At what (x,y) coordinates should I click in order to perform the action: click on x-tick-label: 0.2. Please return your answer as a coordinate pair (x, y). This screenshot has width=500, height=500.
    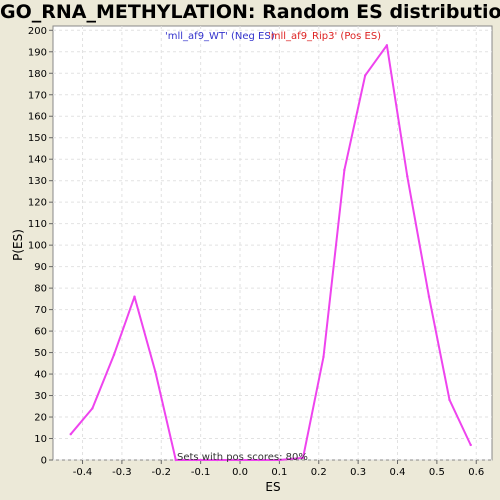
    Looking at the image, I should click on (319, 472).